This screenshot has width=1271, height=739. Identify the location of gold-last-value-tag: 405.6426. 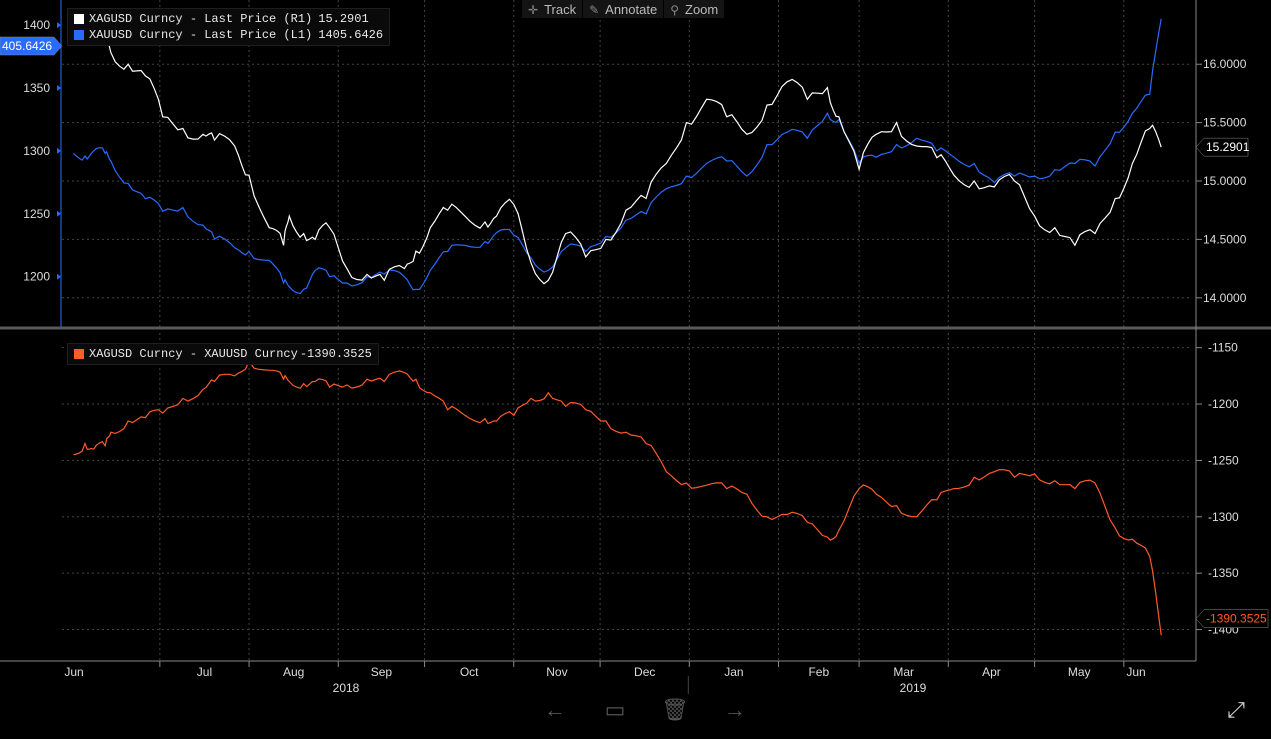
(27, 46).